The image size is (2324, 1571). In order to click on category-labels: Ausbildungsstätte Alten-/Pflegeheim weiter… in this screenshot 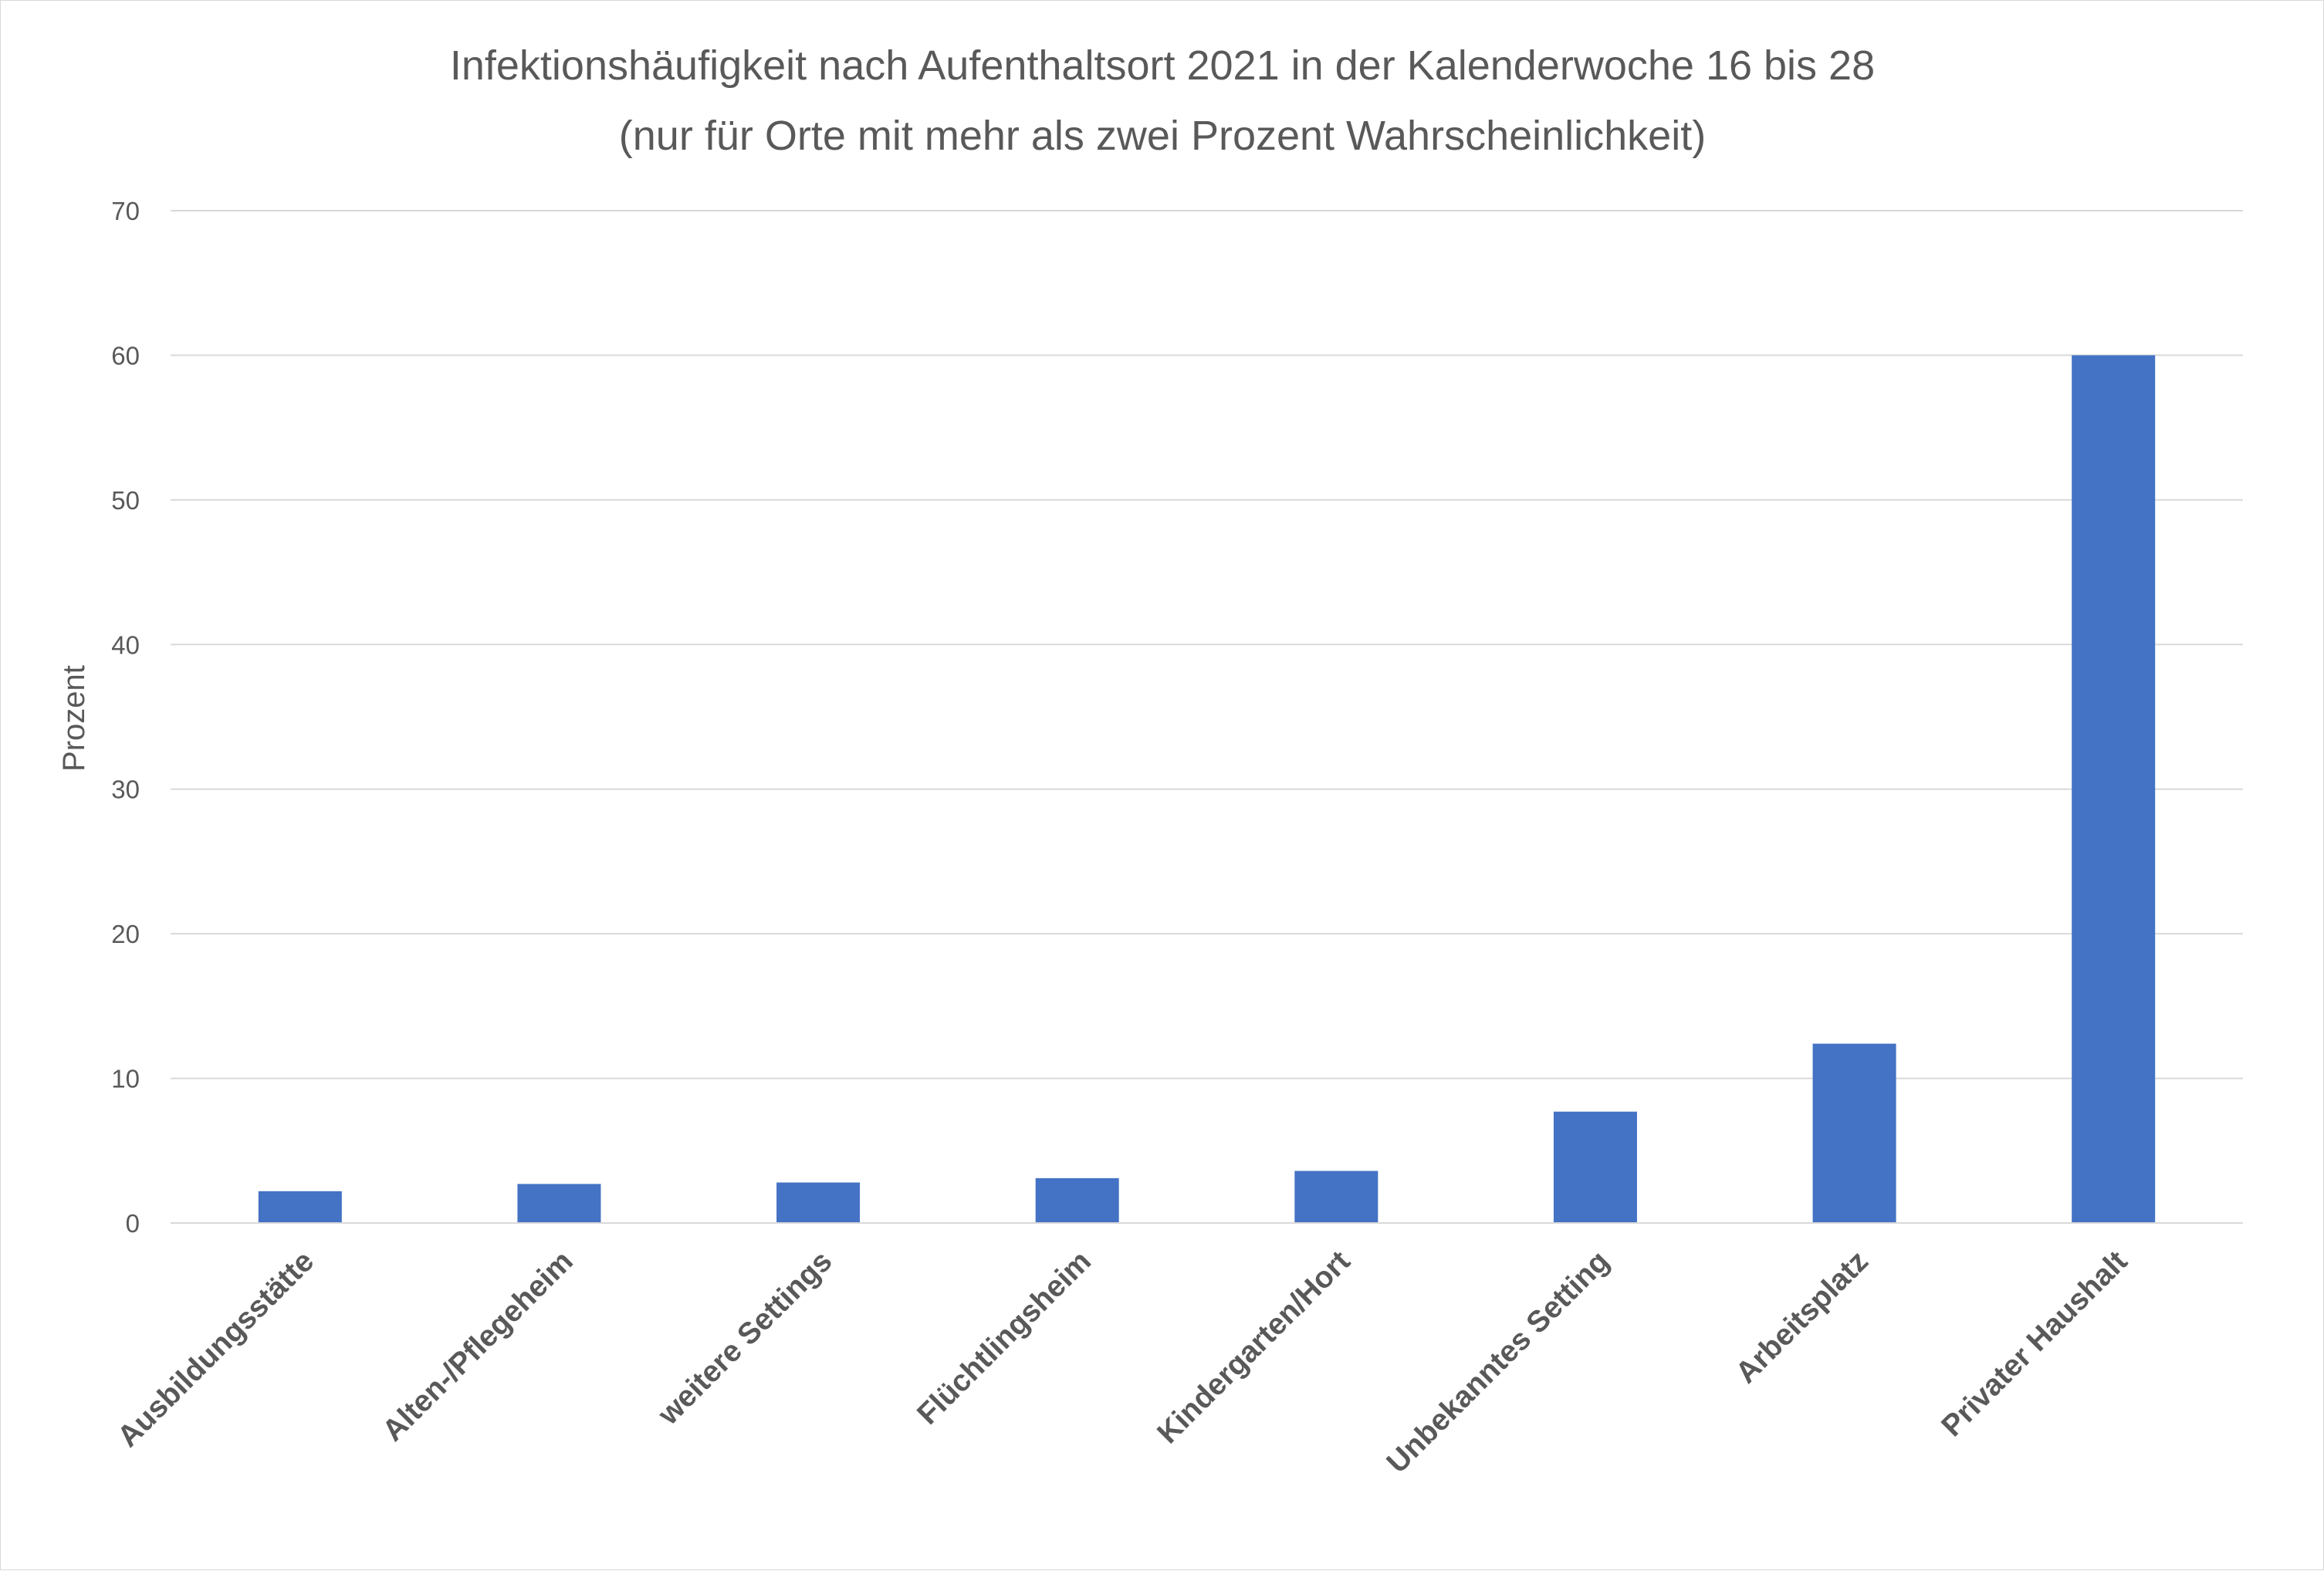, I will do `click(1122, 1362)`.